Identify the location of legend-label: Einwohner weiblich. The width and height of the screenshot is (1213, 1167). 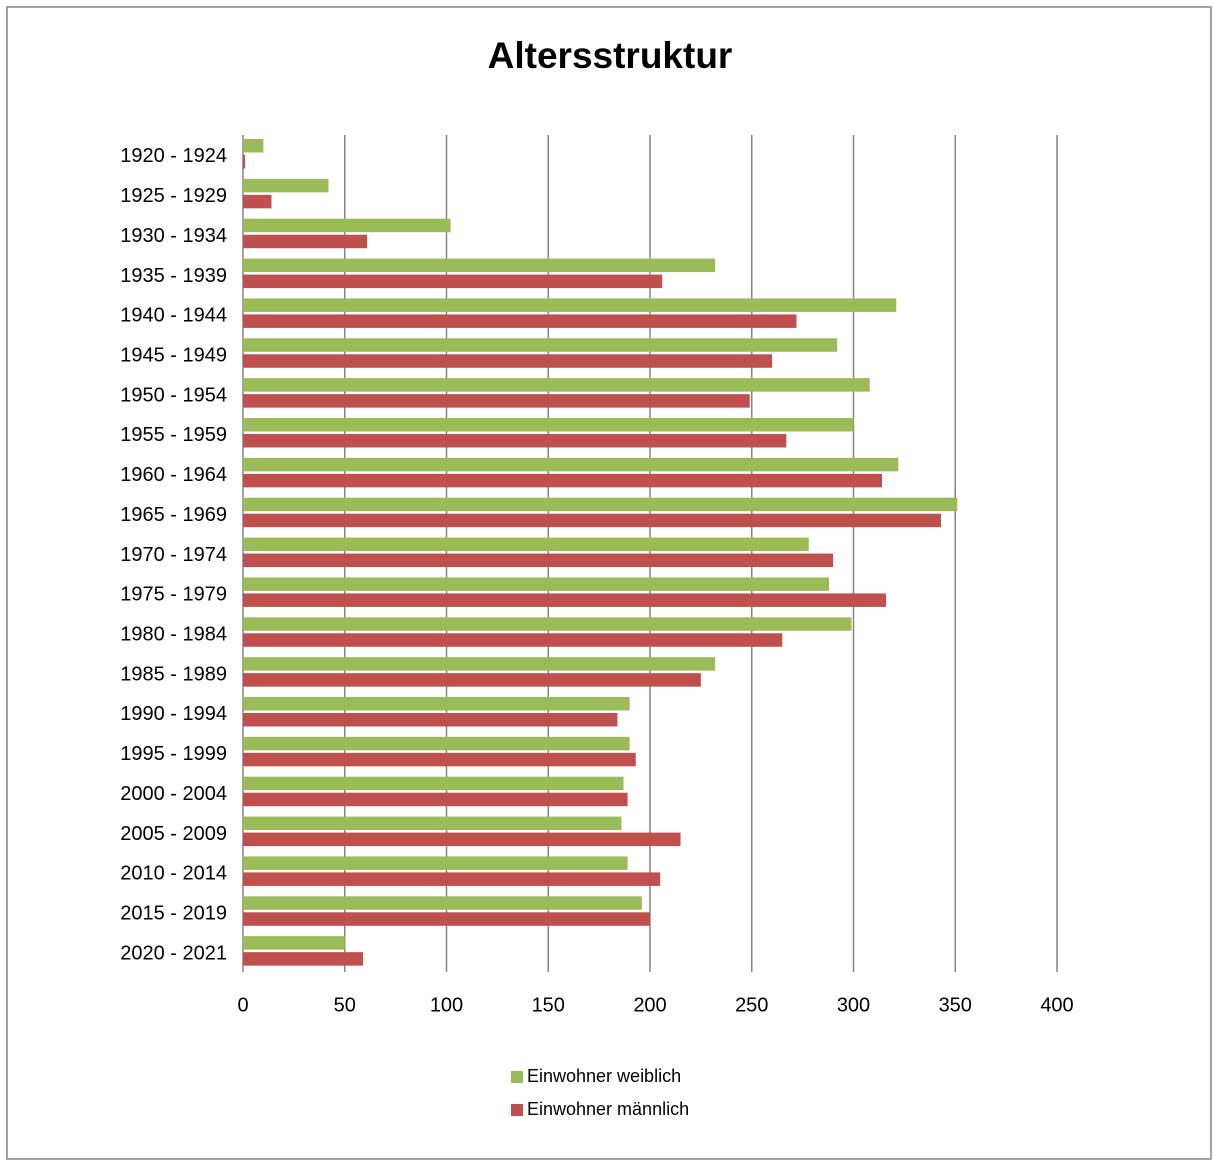
(604, 1076).